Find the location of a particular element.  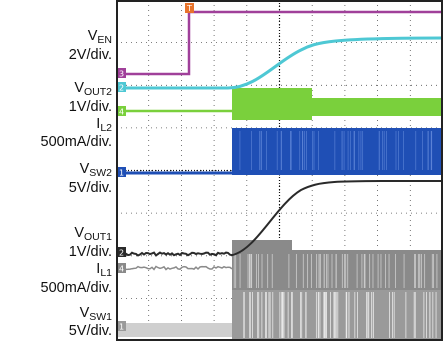

ch-il2-name: IL2 is located at coordinates (104, 125).